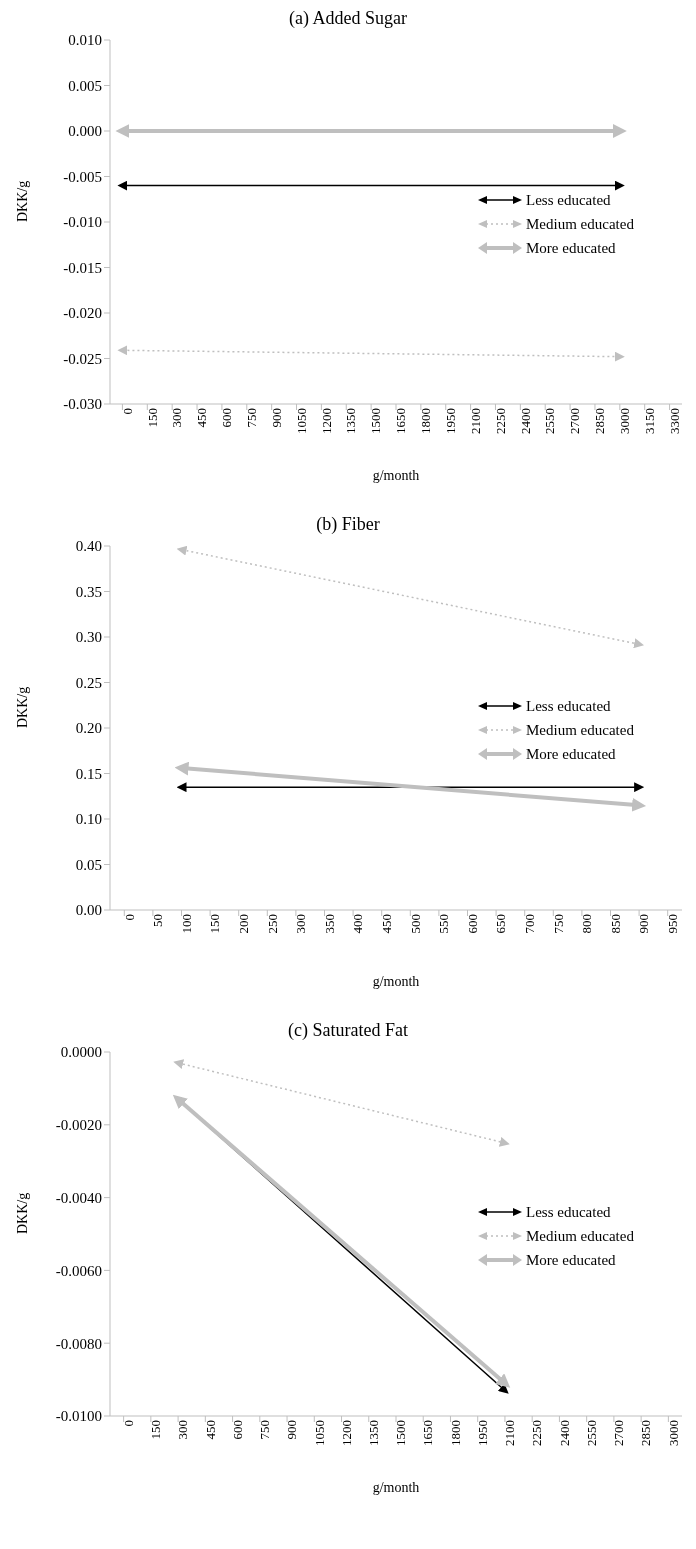 This screenshot has height=1549, width=696. What do you see at coordinates (85, 40) in the screenshot?
I see `y-tick-label: 0.010` at bounding box center [85, 40].